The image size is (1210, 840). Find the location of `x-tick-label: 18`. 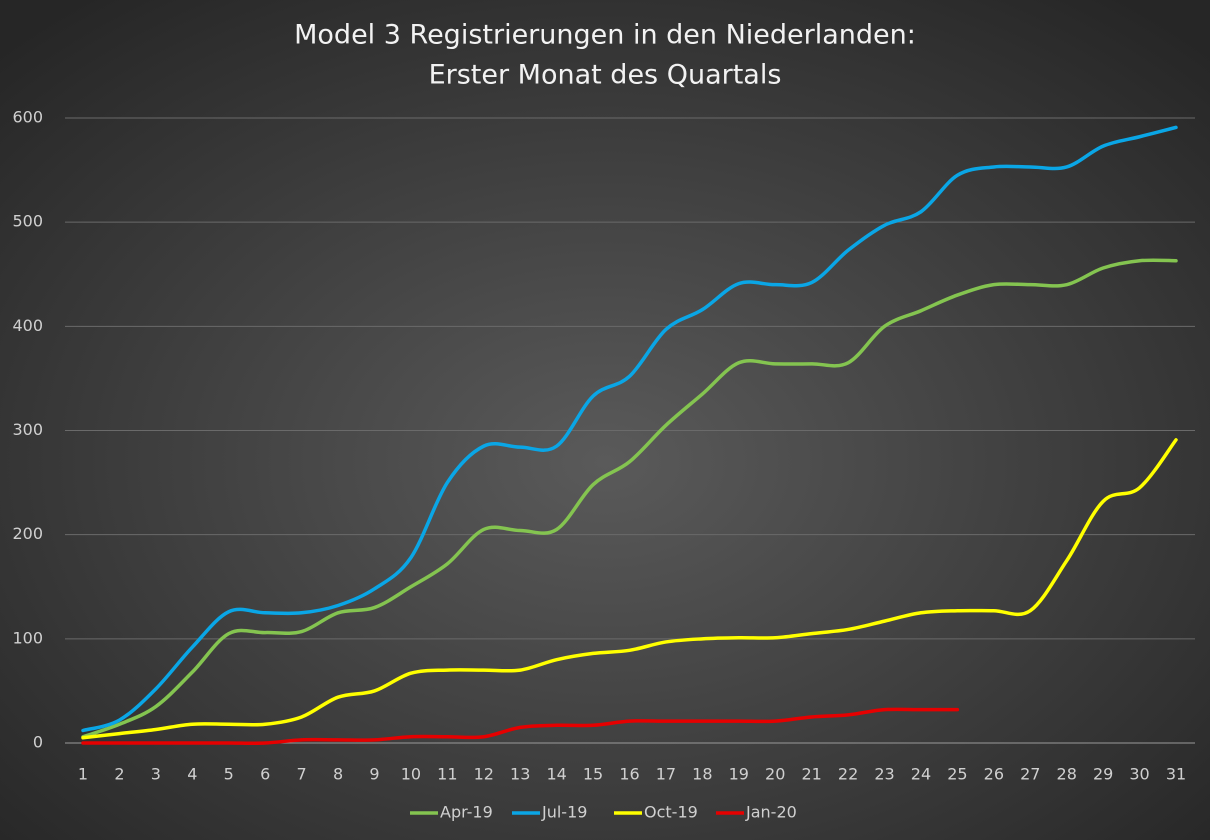

x-tick-label: 18 is located at coordinates (702, 774).